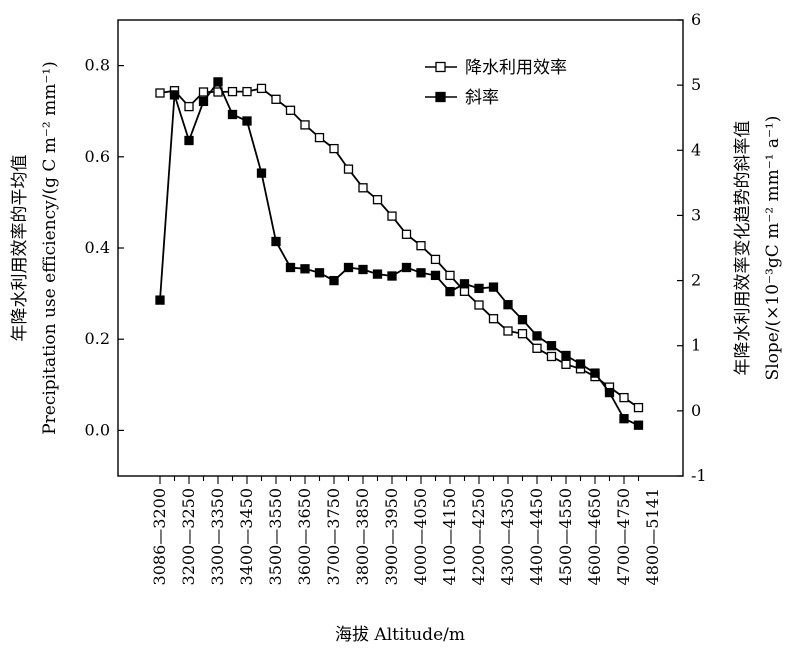 This screenshot has width=800, height=653. Describe the element at coordinates (362, 536) in the screenshot. I see `x-tick-label: 3800—3850` at that location.